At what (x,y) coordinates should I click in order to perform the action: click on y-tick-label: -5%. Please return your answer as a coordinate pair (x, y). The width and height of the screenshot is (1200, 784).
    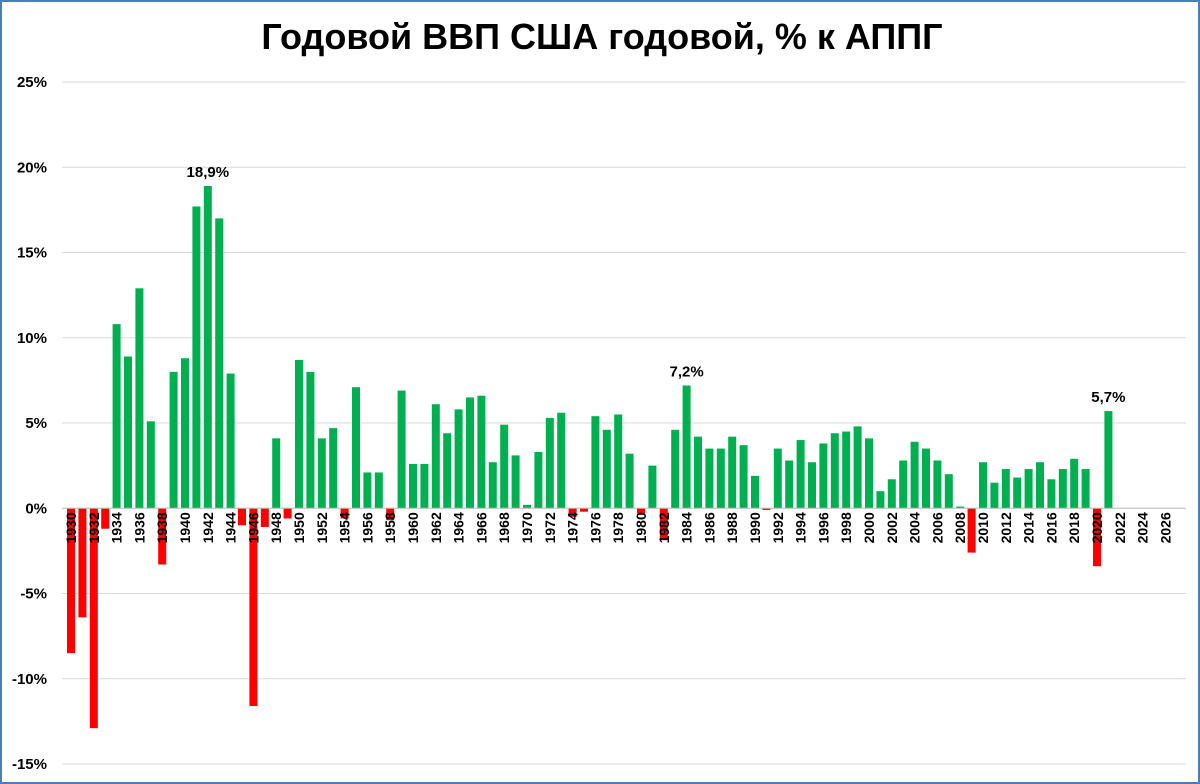
    Looking at the image, I should click on (33, 594).